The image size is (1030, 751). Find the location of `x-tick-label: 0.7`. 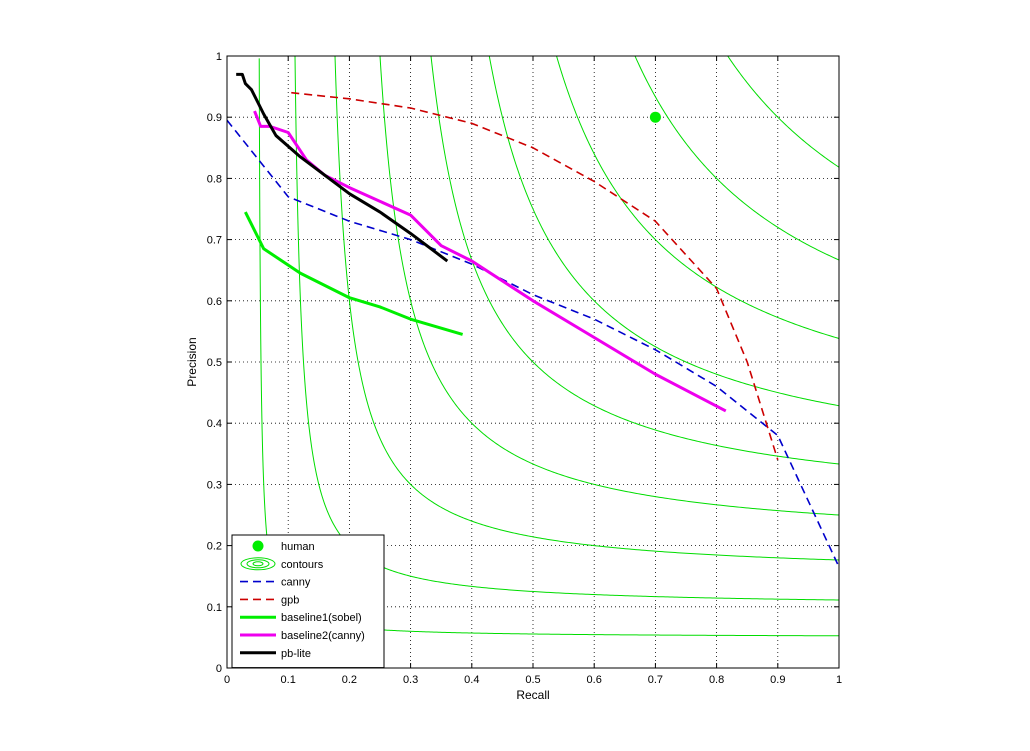

x-tick-label: 0.7 is located at coordinates (655, 680).